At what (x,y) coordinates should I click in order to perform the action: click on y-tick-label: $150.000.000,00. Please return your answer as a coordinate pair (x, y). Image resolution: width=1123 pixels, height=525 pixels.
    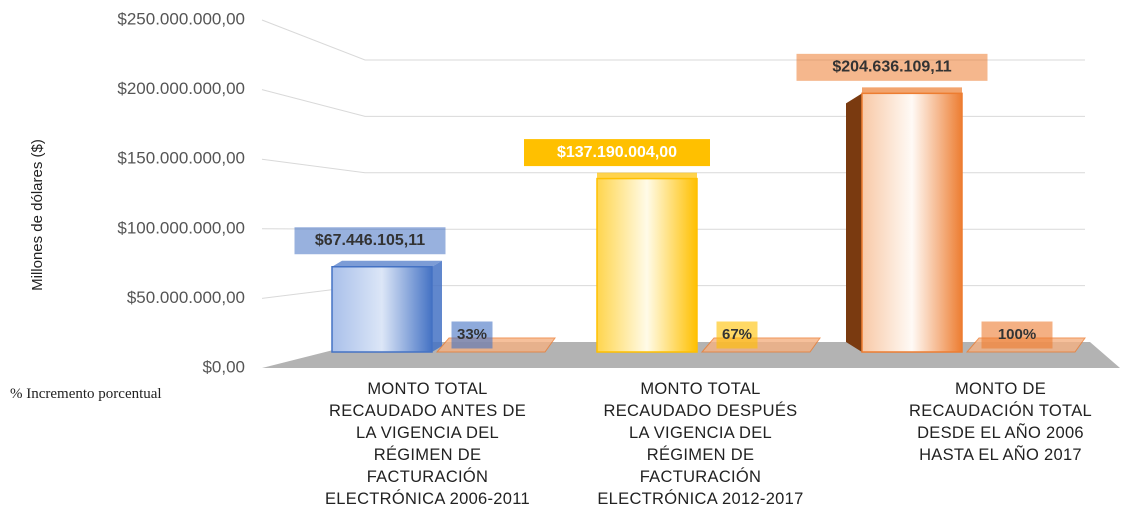
    Looking at the image, I should click on (181, 158).